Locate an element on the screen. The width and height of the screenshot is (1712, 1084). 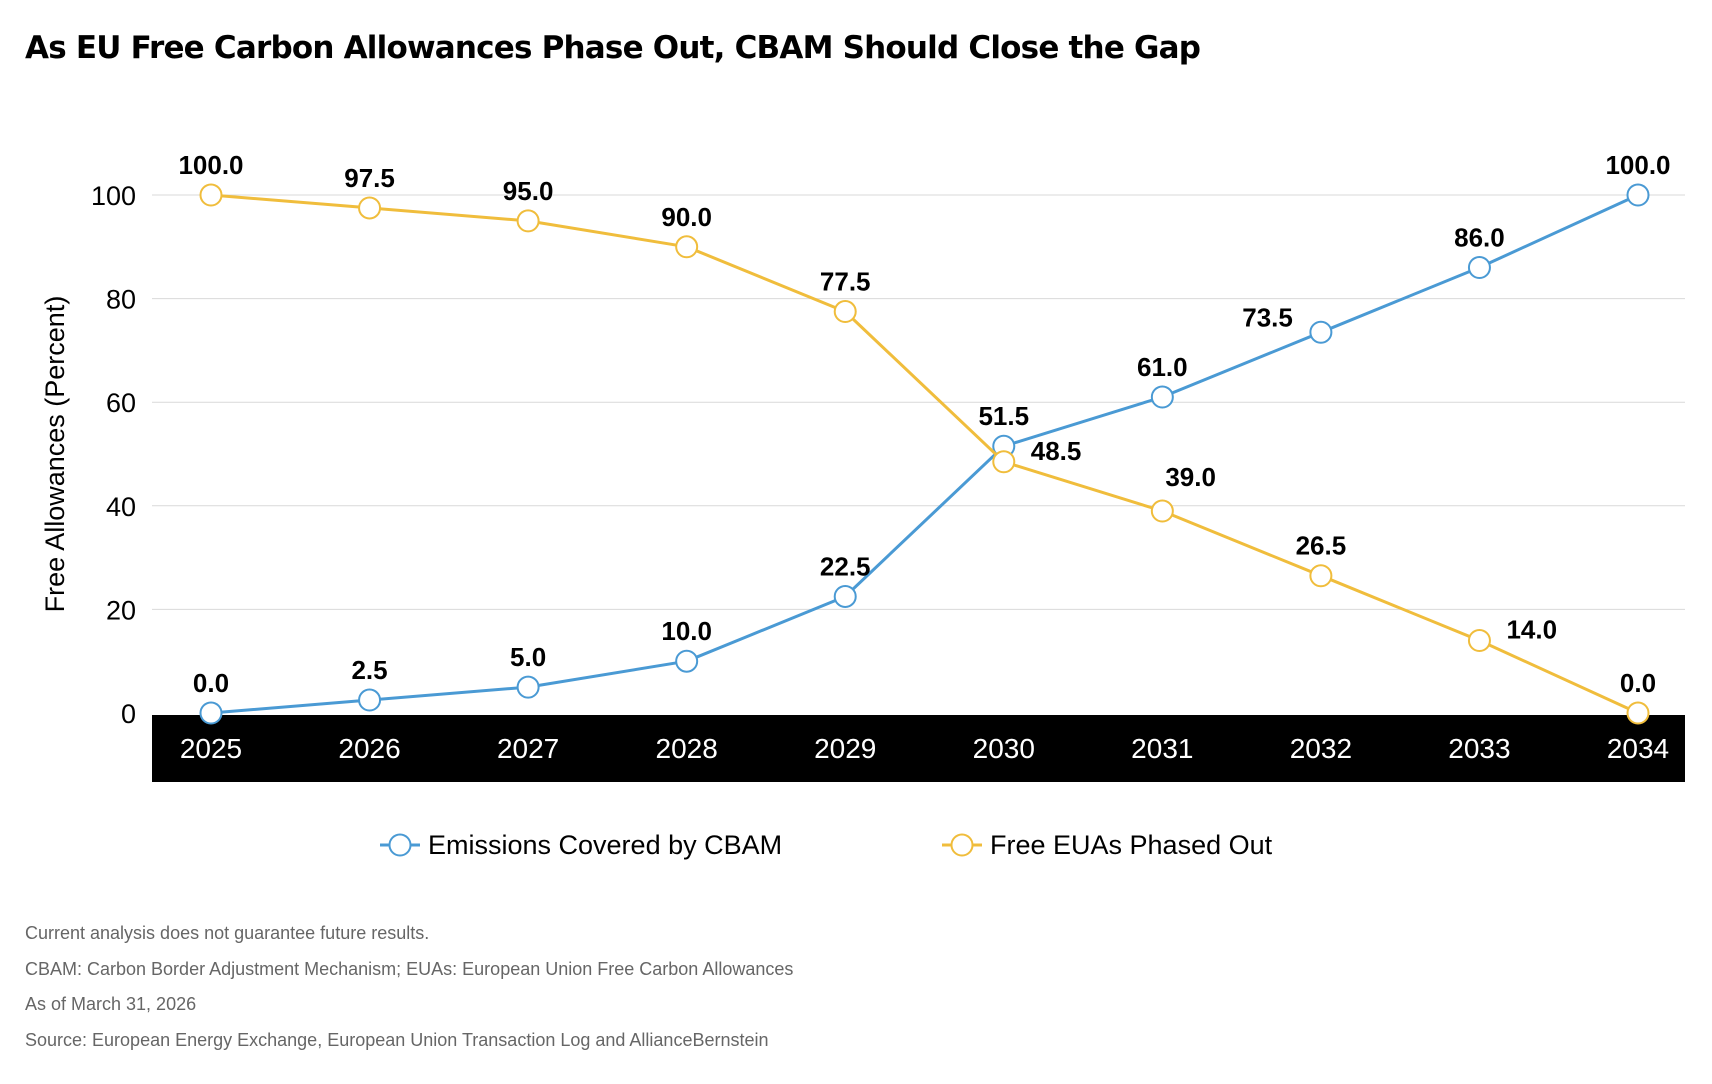
x-tick-label: 2027 is located at coordinates (528, 748).